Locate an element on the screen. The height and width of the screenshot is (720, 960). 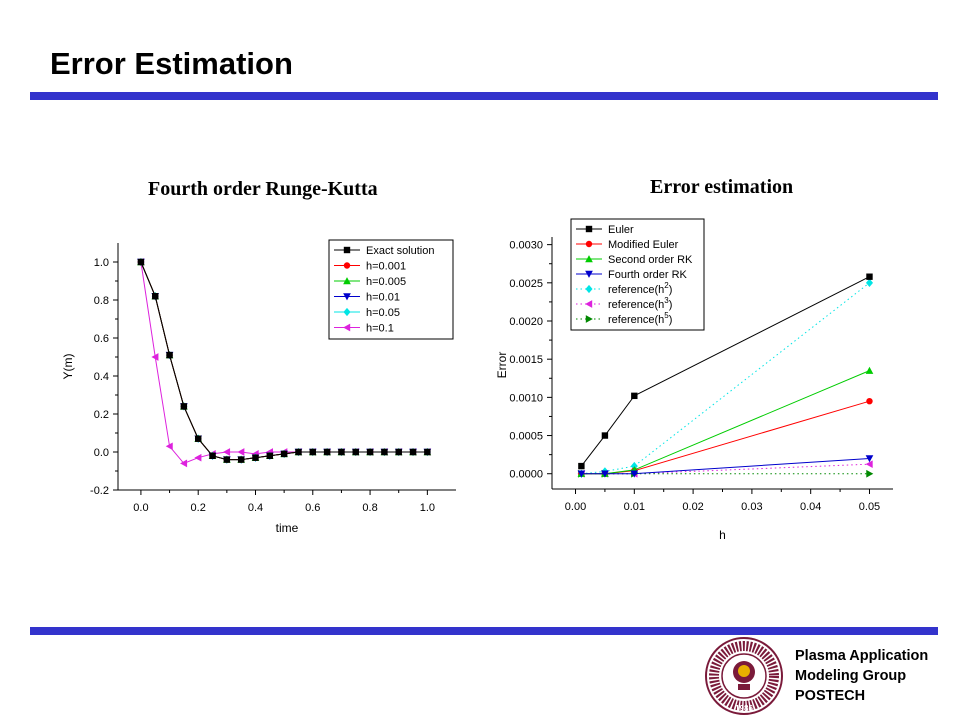
err-legend-label: Fourth order RK is located at coordinates (648, 275).